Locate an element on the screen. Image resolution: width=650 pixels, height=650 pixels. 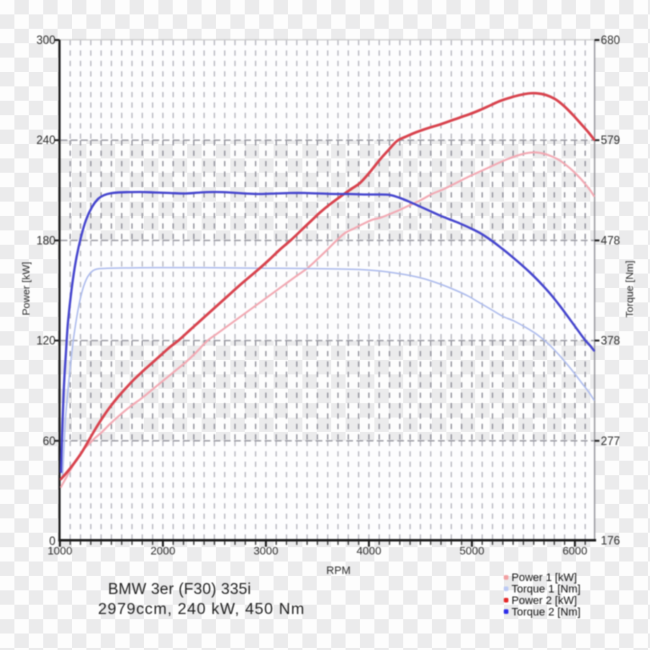
svg-text: Power 2 [kW] is located at coordinates (544, 601).